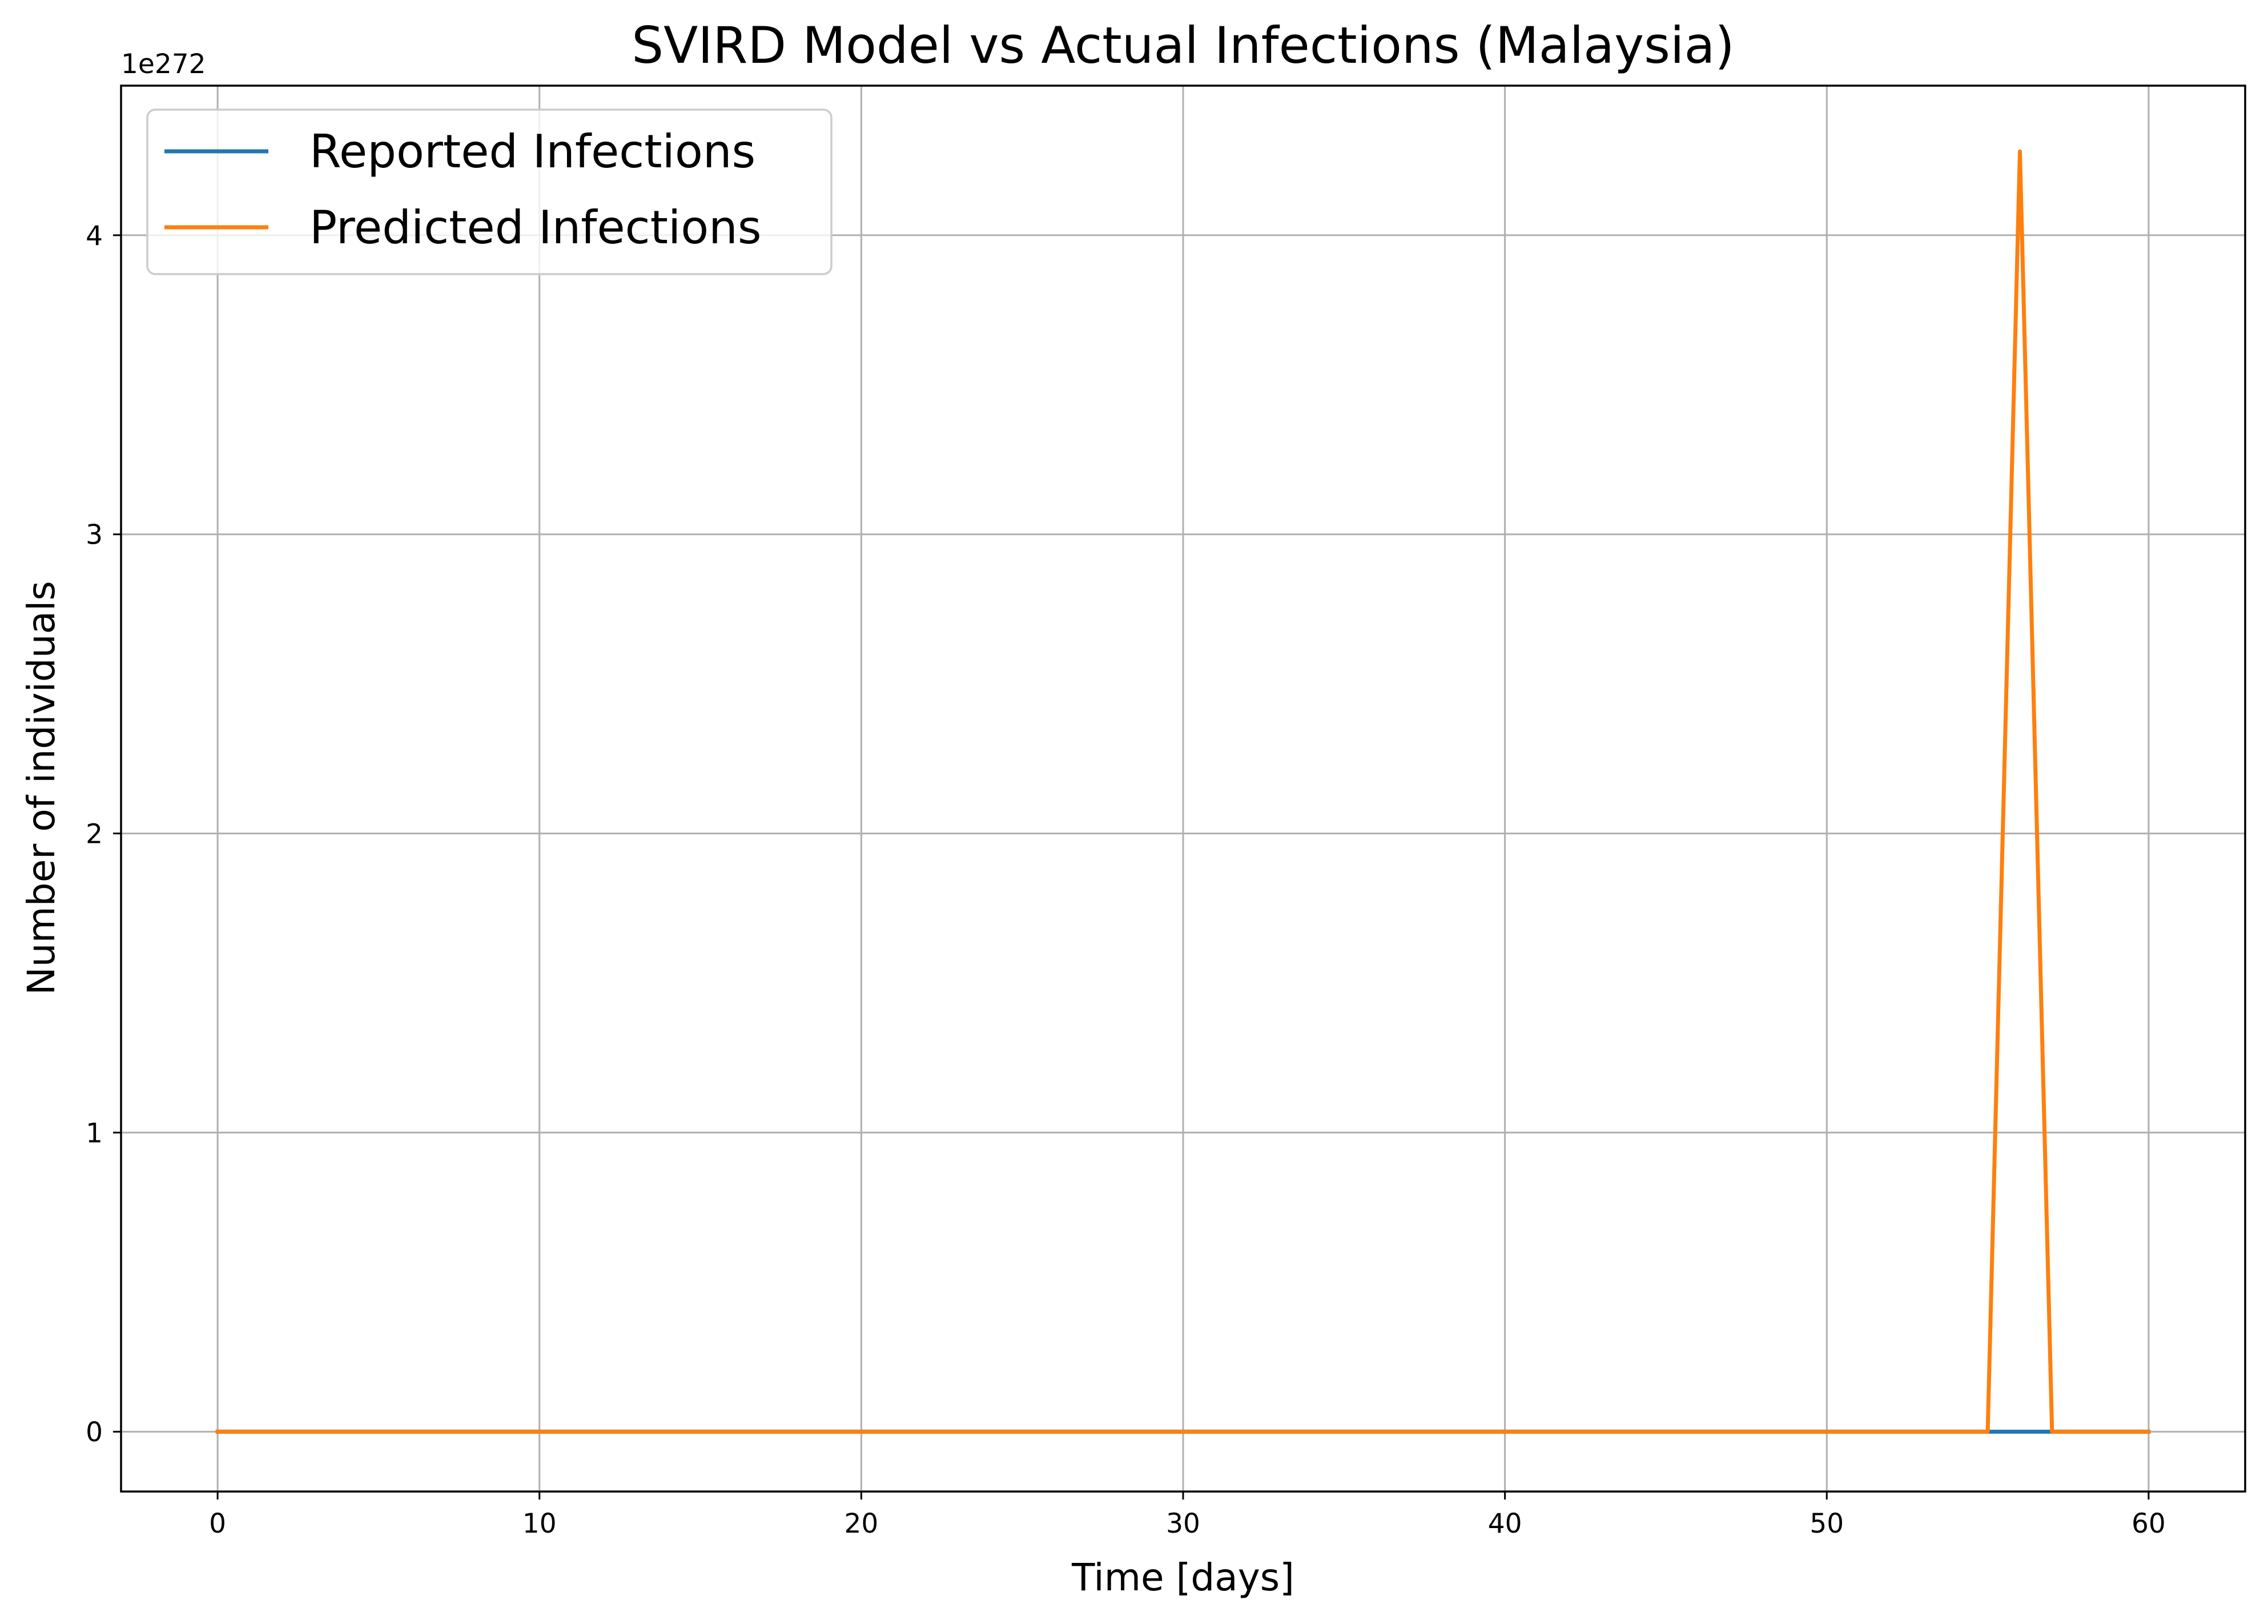 The height and width of the screenshot is (1624, 2268). Describe the element at coordinates (1827, 1523) in the screenshot. I see `x-tick-label: 50` at that location.